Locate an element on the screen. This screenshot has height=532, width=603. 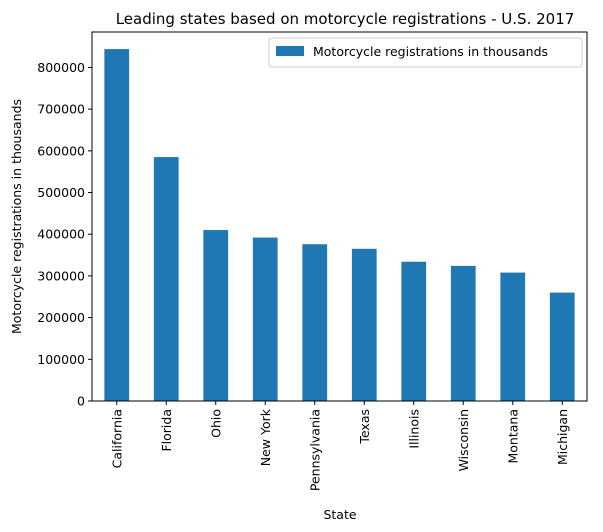
bar-florida is located at coordinates (166, 279).